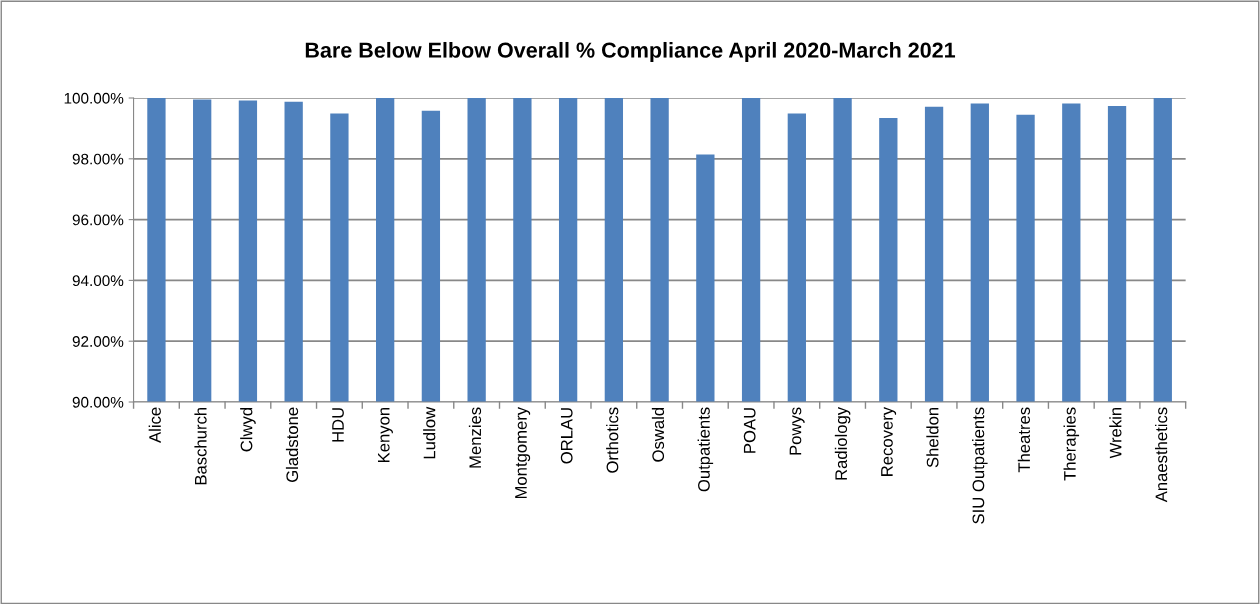 This screenshot has height=604, width=1260. I want to click on y-tick-label: 98.00%, so click(98, 159).